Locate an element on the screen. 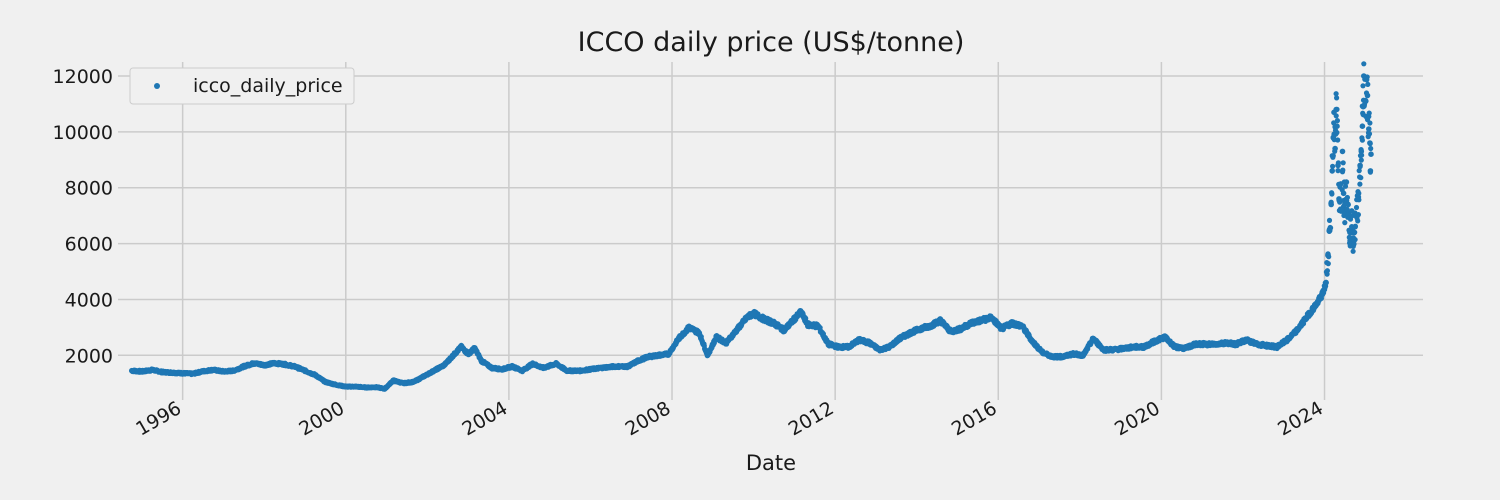  legend-marker is located at coordinates (157, 86).